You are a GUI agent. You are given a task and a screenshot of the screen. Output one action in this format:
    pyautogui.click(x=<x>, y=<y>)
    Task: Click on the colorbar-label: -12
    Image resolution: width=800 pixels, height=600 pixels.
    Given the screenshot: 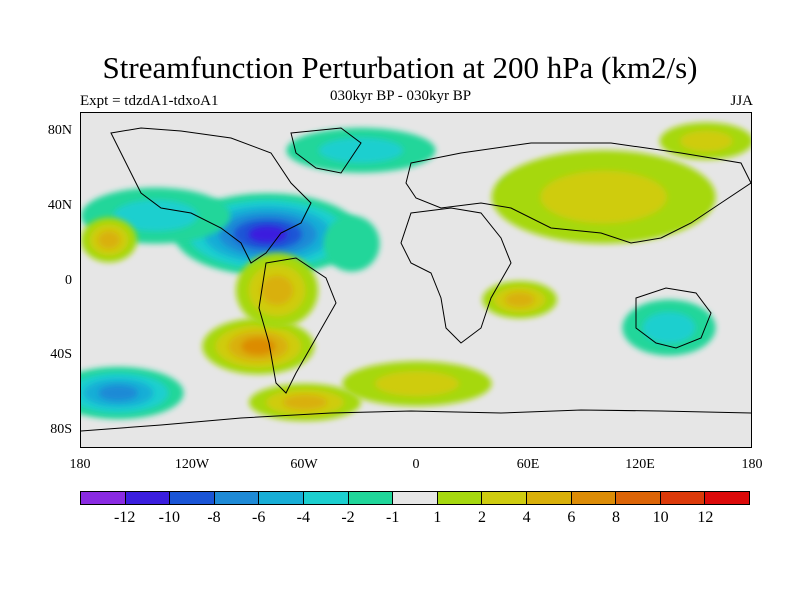 What is the action you would take?
    pyautogui.click(x=124, y=517)
    